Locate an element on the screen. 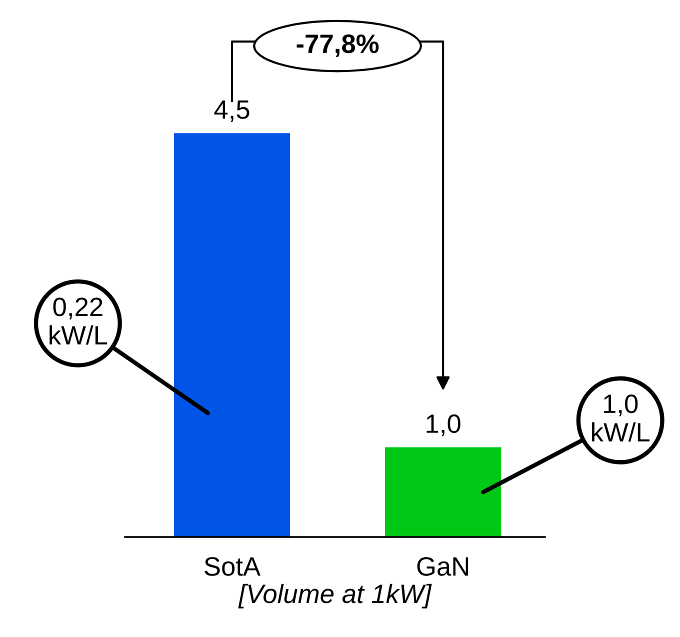 The image size is (680, 637). x-tick-label: GaN is located at coordinates (442, 566).